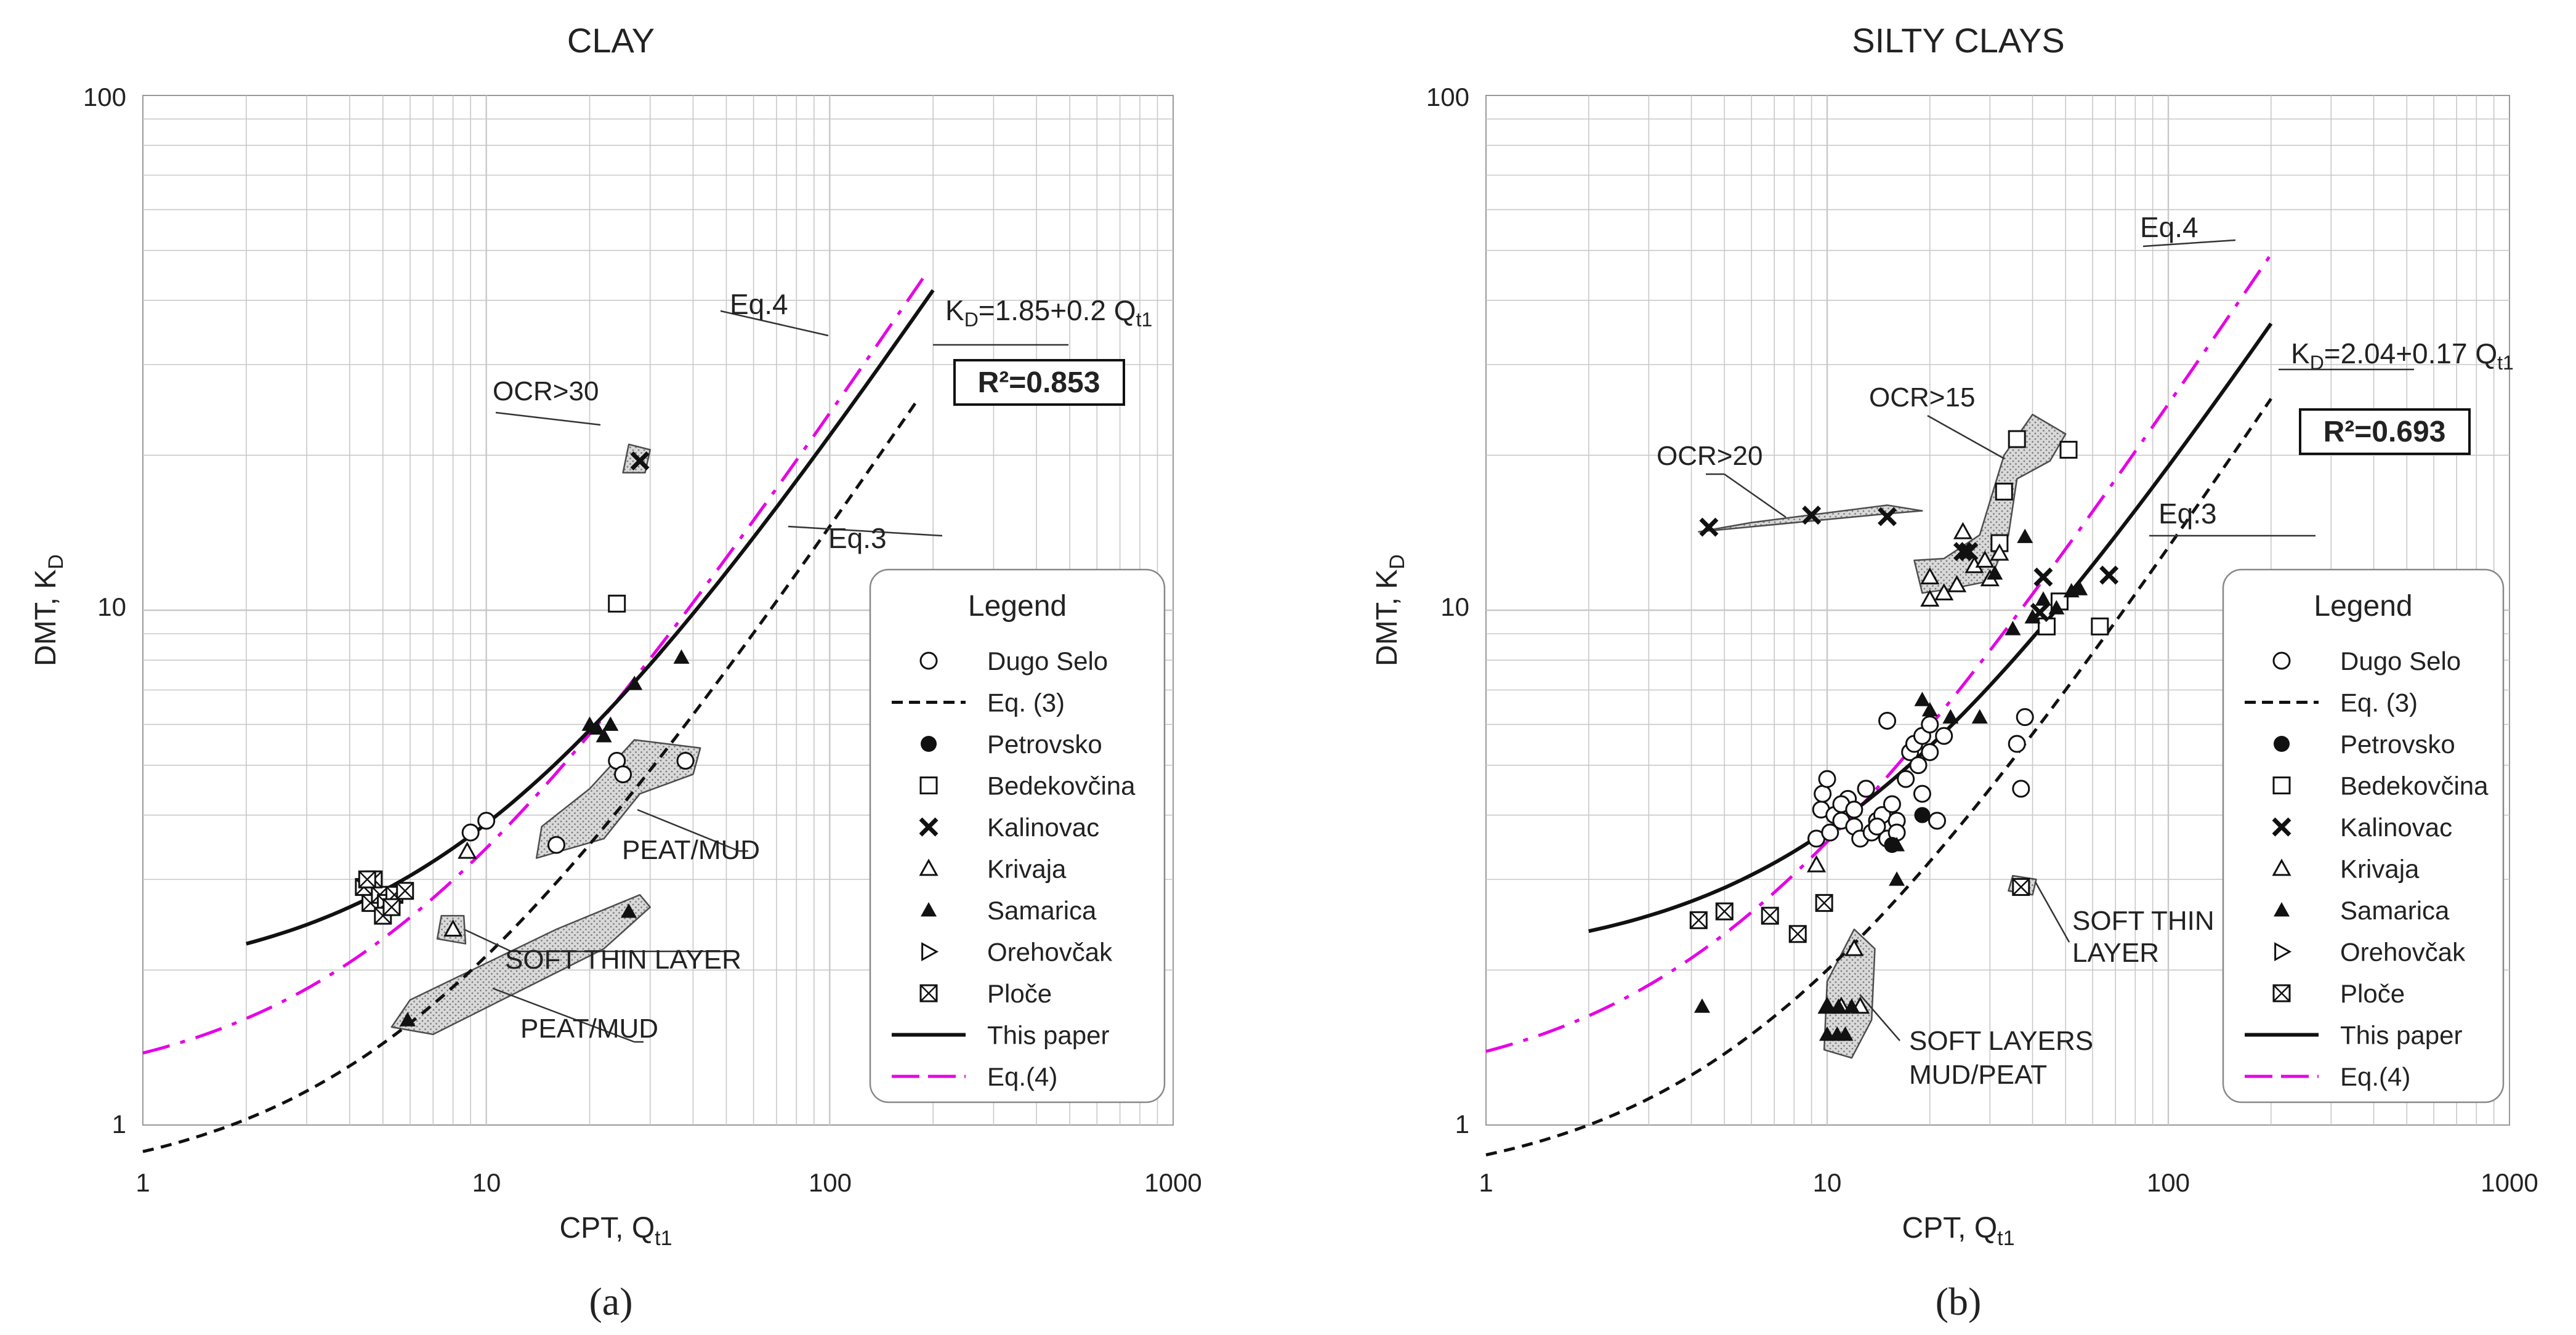 This screenshot has height=1335, width=2576. What do you see at coordinates (2401, 1035) in the screenshot?
I see `legend-label: This paper` at bounding box center [2401, 1035].